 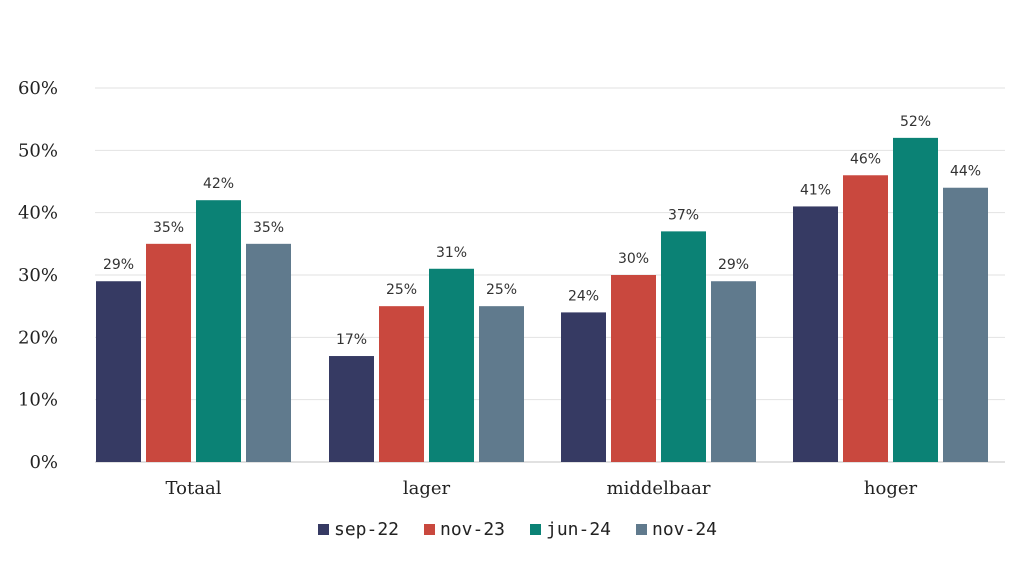 What do you see at coordinates (38, 150) in the screenshot?
I see `y-tick-label: 50%` at bounding box center [38, 150].